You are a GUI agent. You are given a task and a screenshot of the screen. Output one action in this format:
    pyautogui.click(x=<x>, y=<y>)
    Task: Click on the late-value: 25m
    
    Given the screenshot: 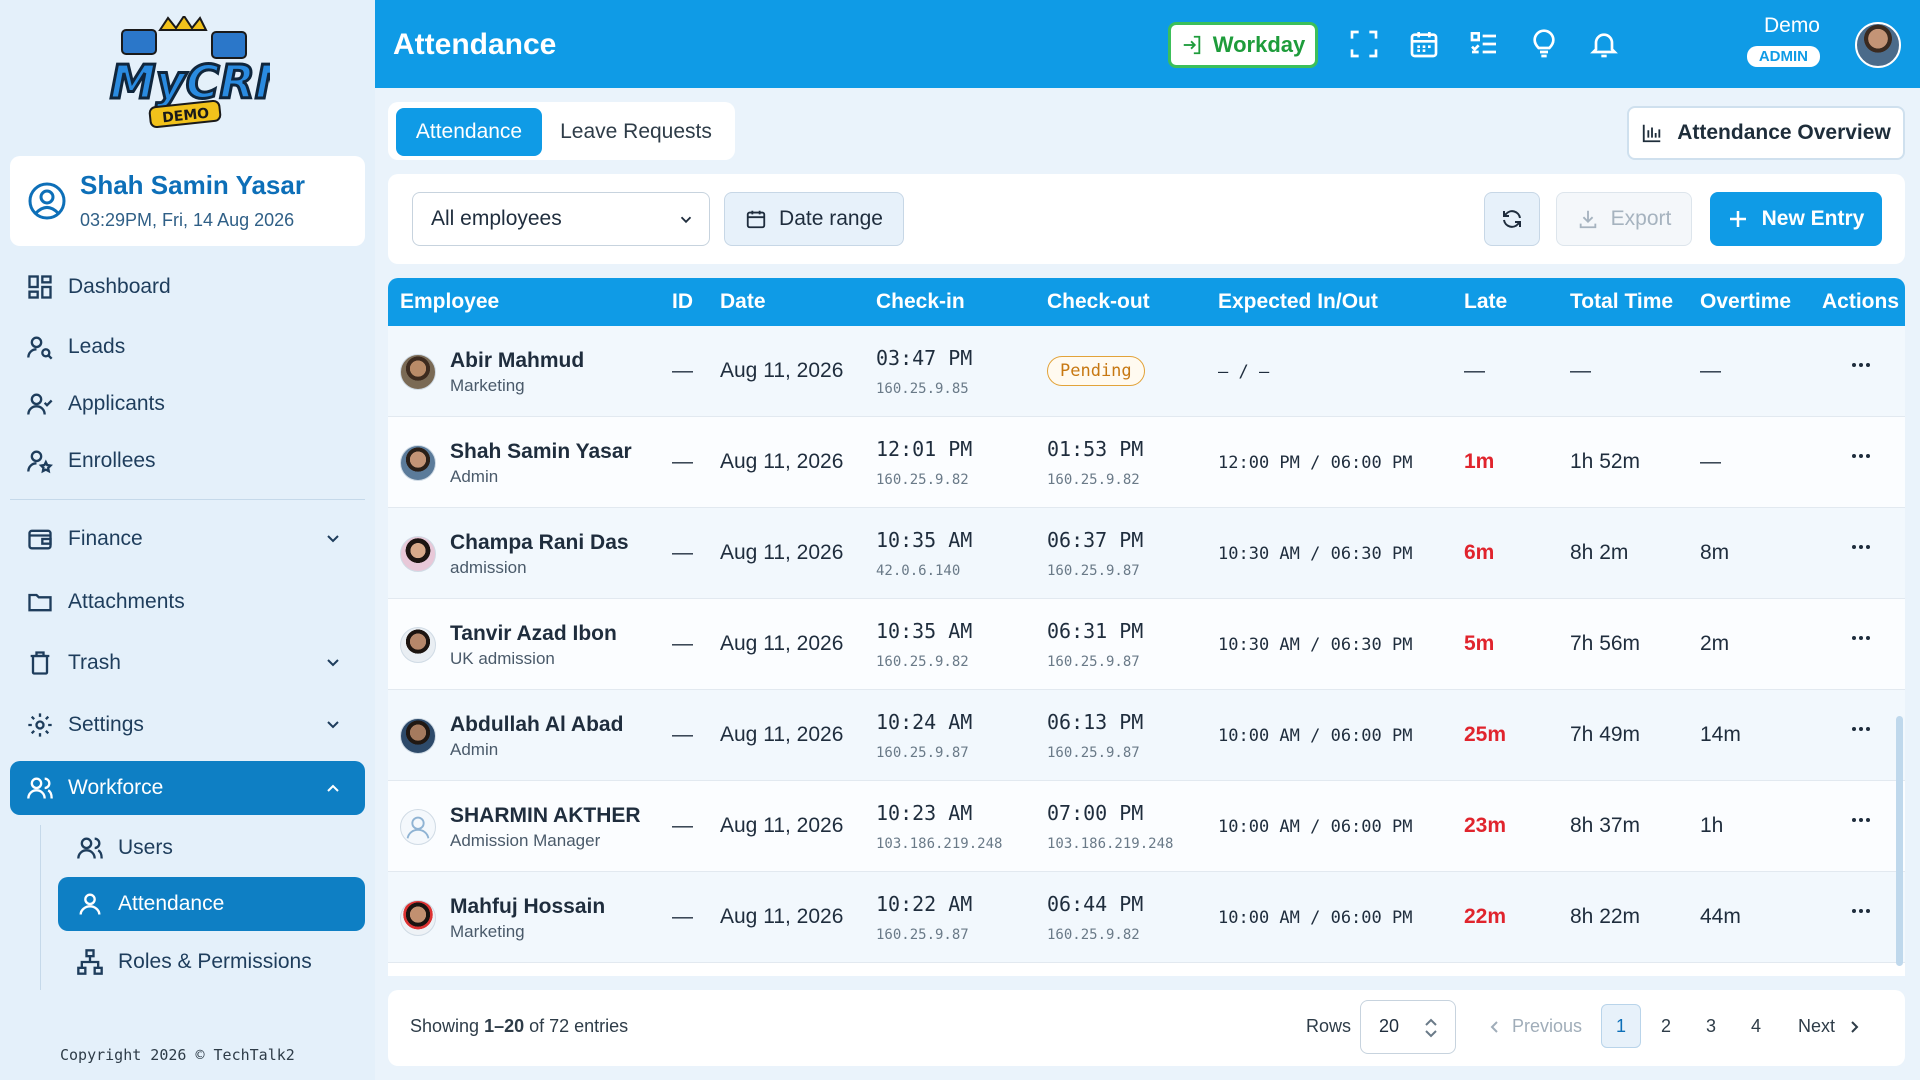 What is the action you would take?
    pyautogui.click(x=1485, y=734)
    